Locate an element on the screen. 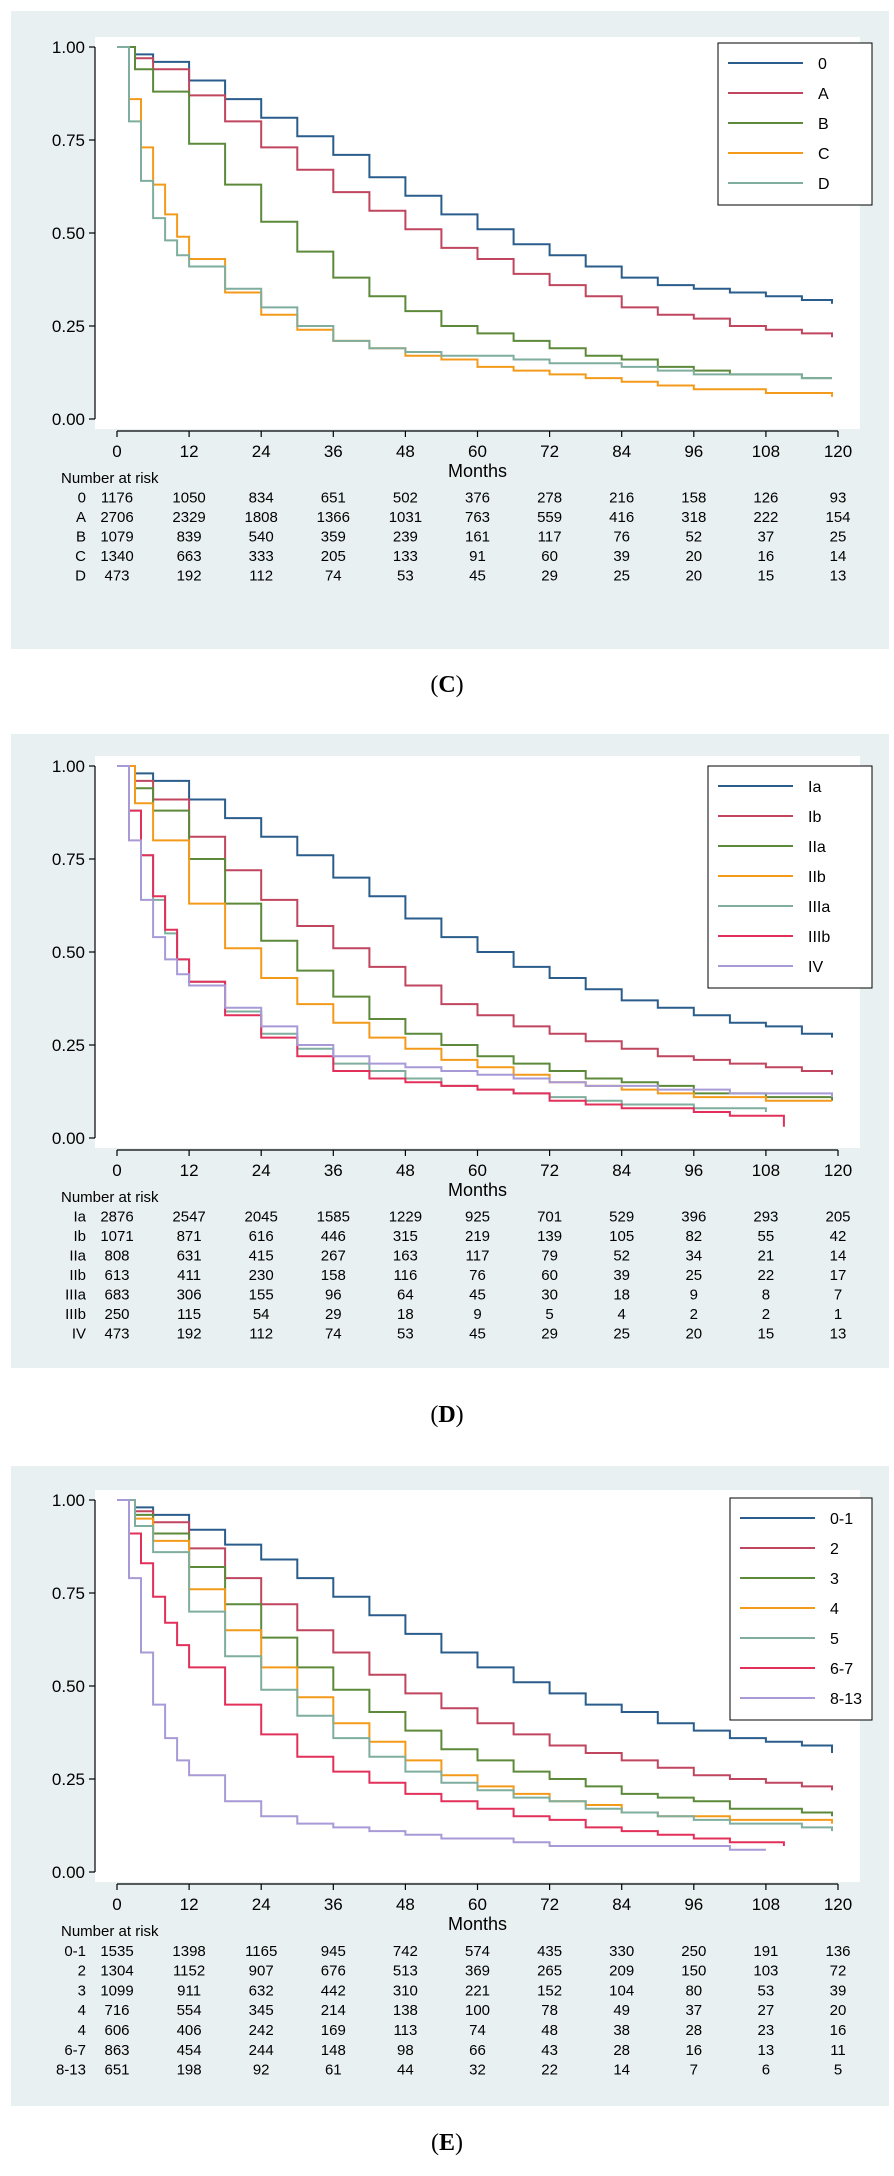  y-tick-label: 0.75 is located at coordinates (68, 140).